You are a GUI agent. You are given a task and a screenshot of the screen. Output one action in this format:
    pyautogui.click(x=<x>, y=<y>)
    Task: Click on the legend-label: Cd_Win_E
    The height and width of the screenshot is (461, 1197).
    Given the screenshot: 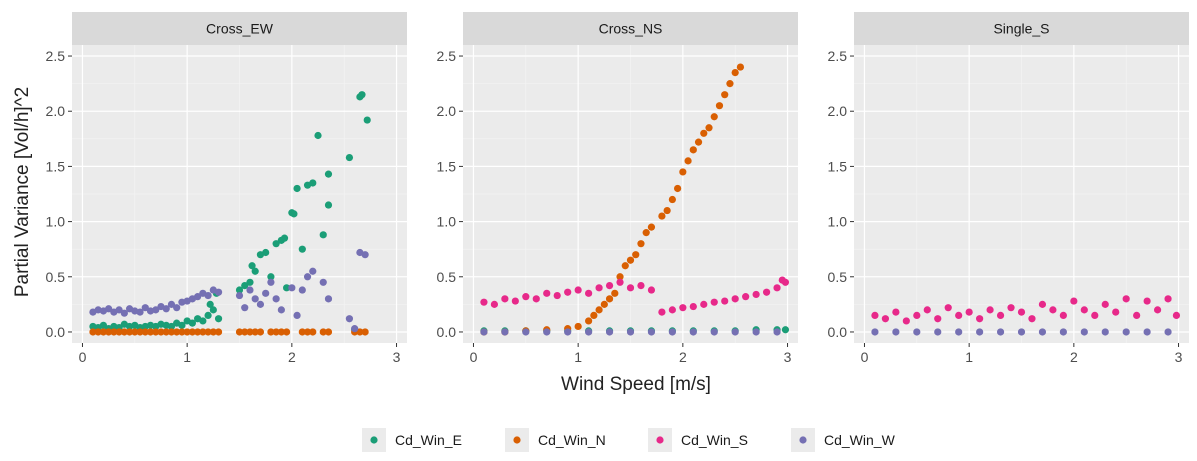 What is the action you would take?
    pyautogui.click(x=428, y=440)
    